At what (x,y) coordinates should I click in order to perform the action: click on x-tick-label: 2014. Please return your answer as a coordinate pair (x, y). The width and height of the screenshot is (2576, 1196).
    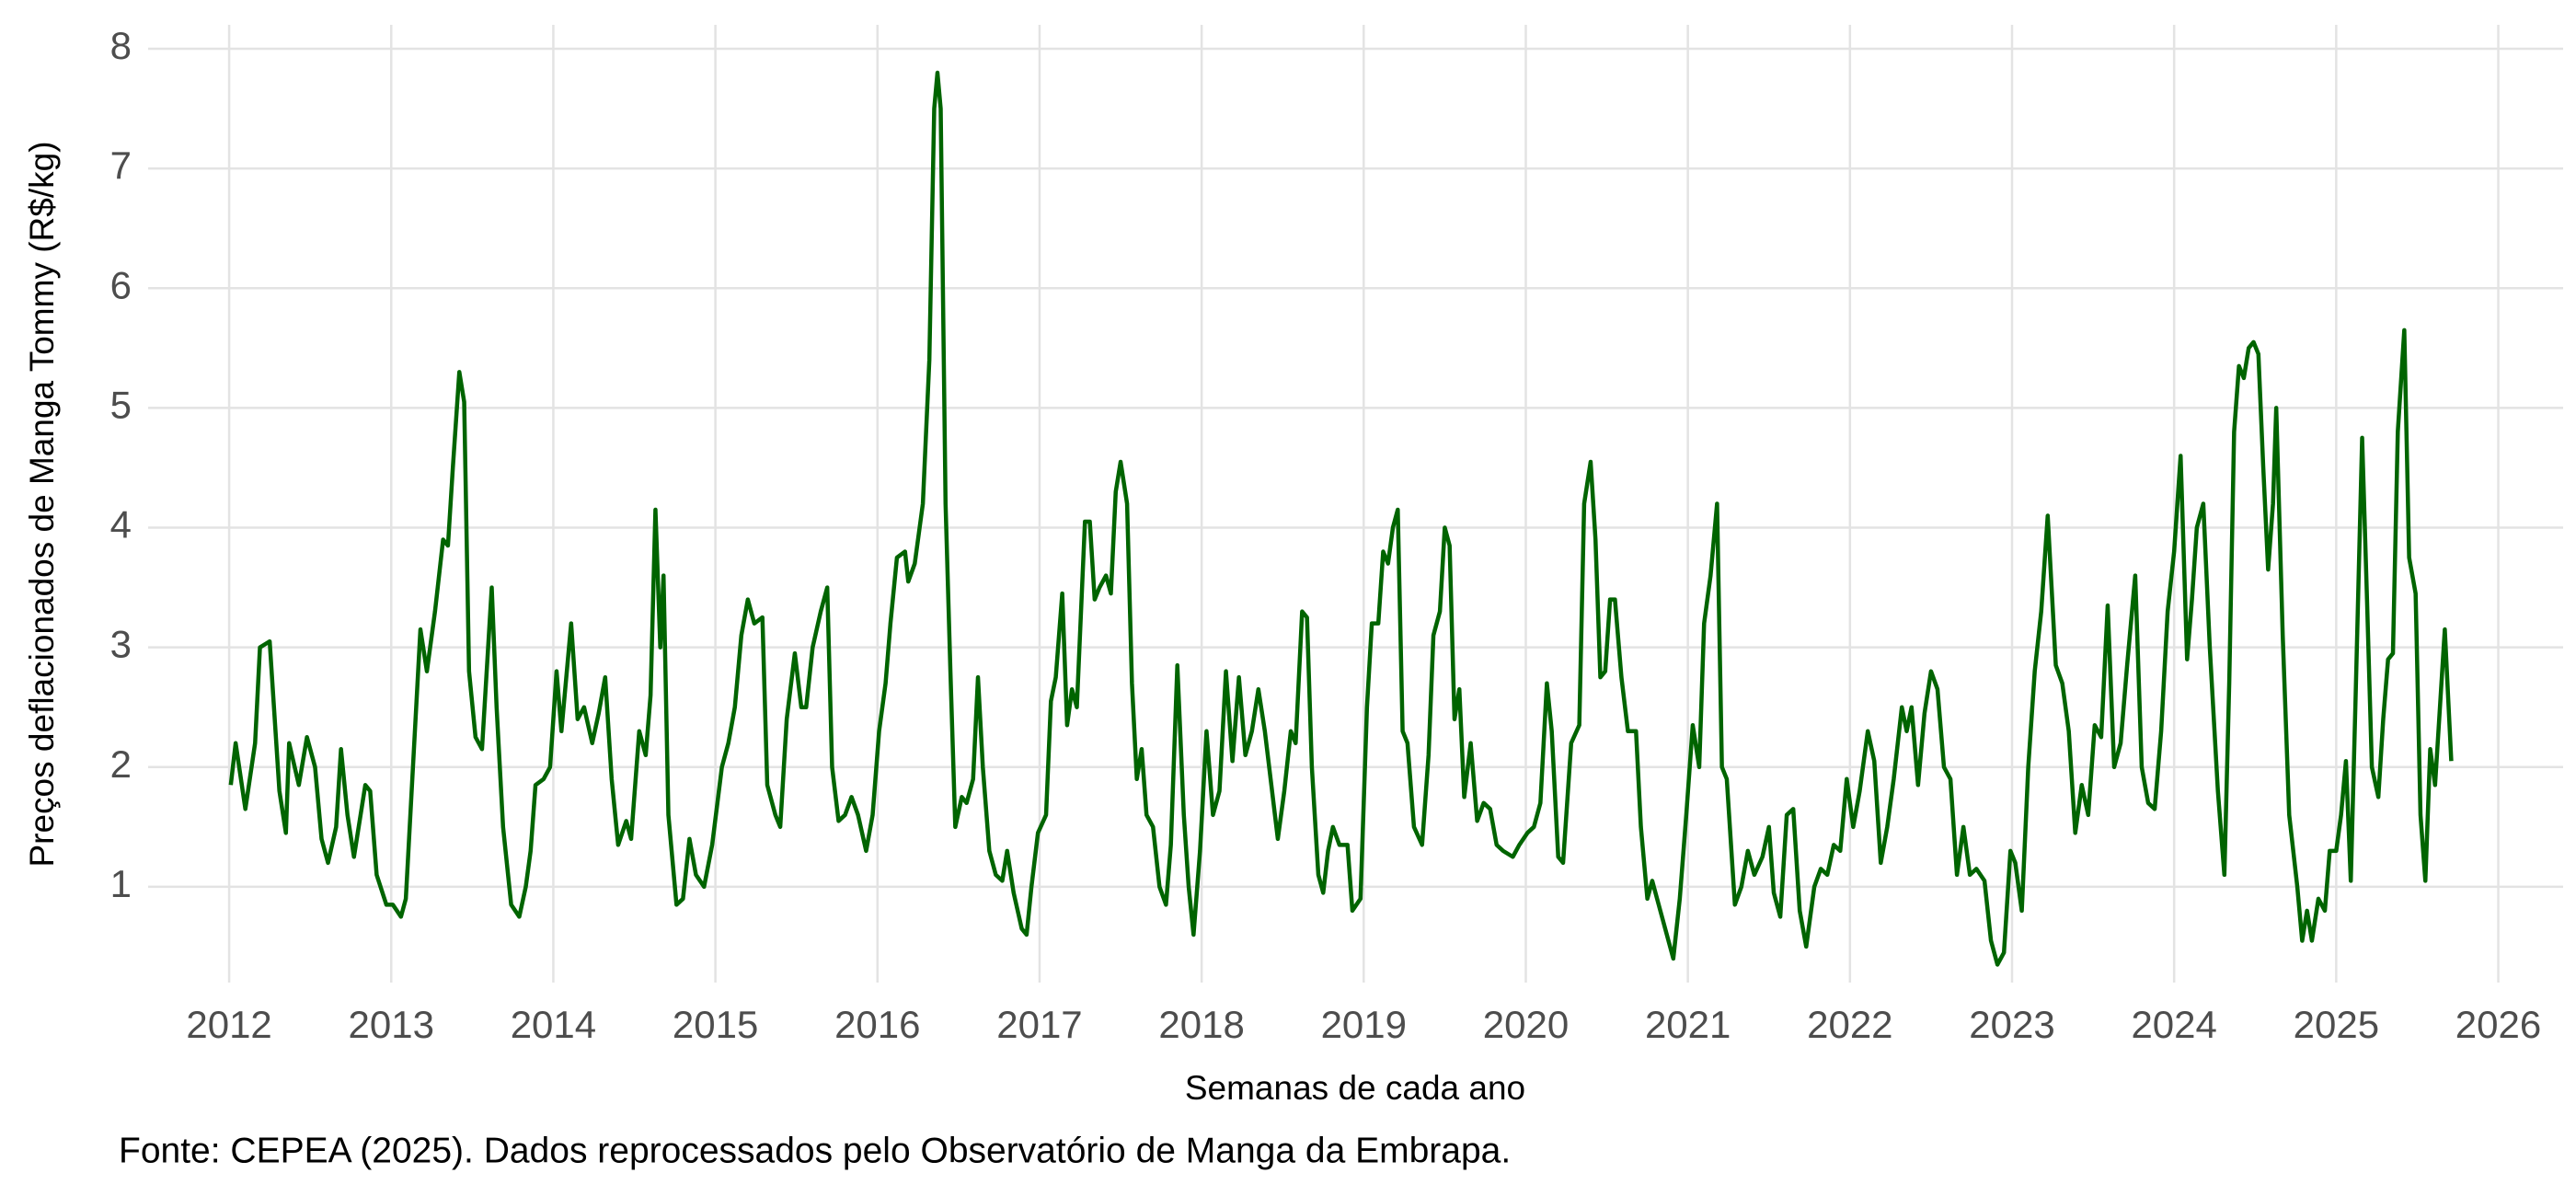
    Looking at the image, I should click on (553, 1024).